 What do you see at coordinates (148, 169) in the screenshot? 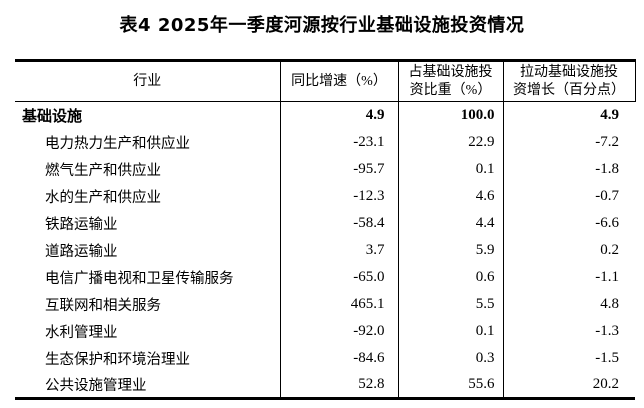
I see `industry-name: 燃气生产和供应业` at bounding box center [148, 169].